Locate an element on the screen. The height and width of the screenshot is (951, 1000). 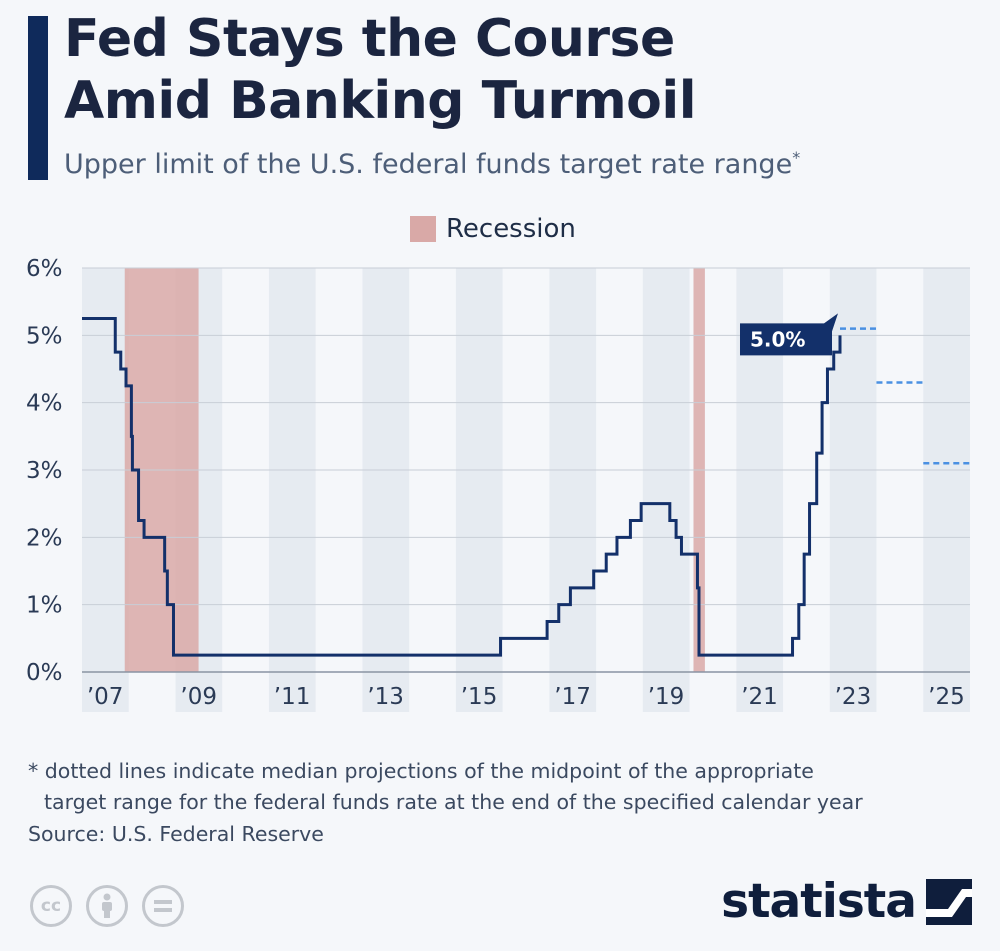
x-tick-label: ’17 is located at coordinates (572, 697).